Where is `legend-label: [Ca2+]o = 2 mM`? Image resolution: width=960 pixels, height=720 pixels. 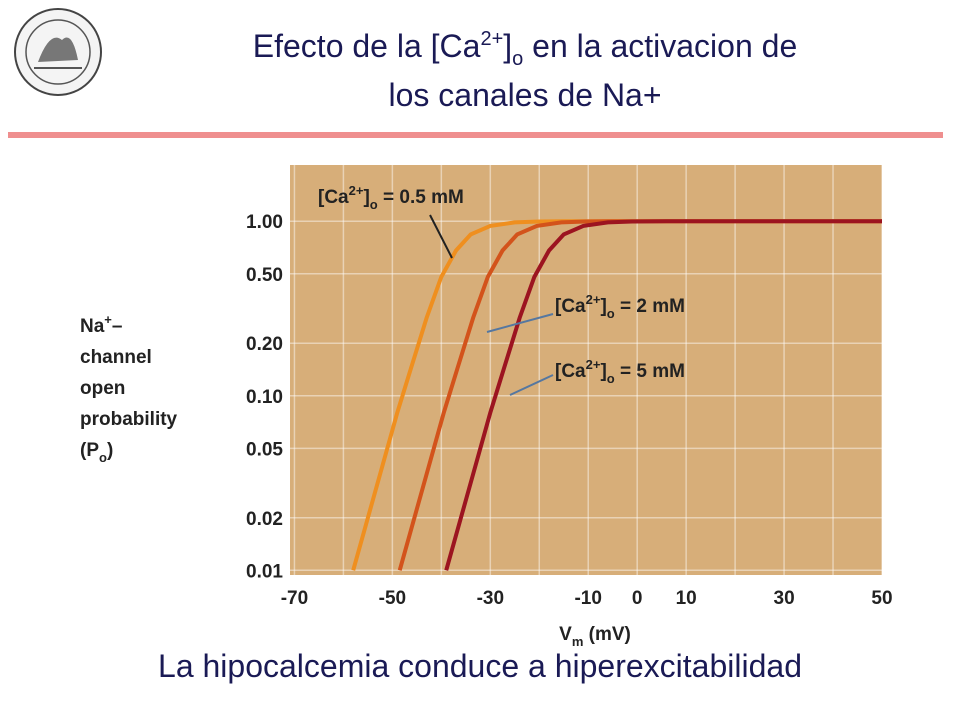
legend-label: [Ca2+]o = 2 mM is located at coordinates (620, 306).